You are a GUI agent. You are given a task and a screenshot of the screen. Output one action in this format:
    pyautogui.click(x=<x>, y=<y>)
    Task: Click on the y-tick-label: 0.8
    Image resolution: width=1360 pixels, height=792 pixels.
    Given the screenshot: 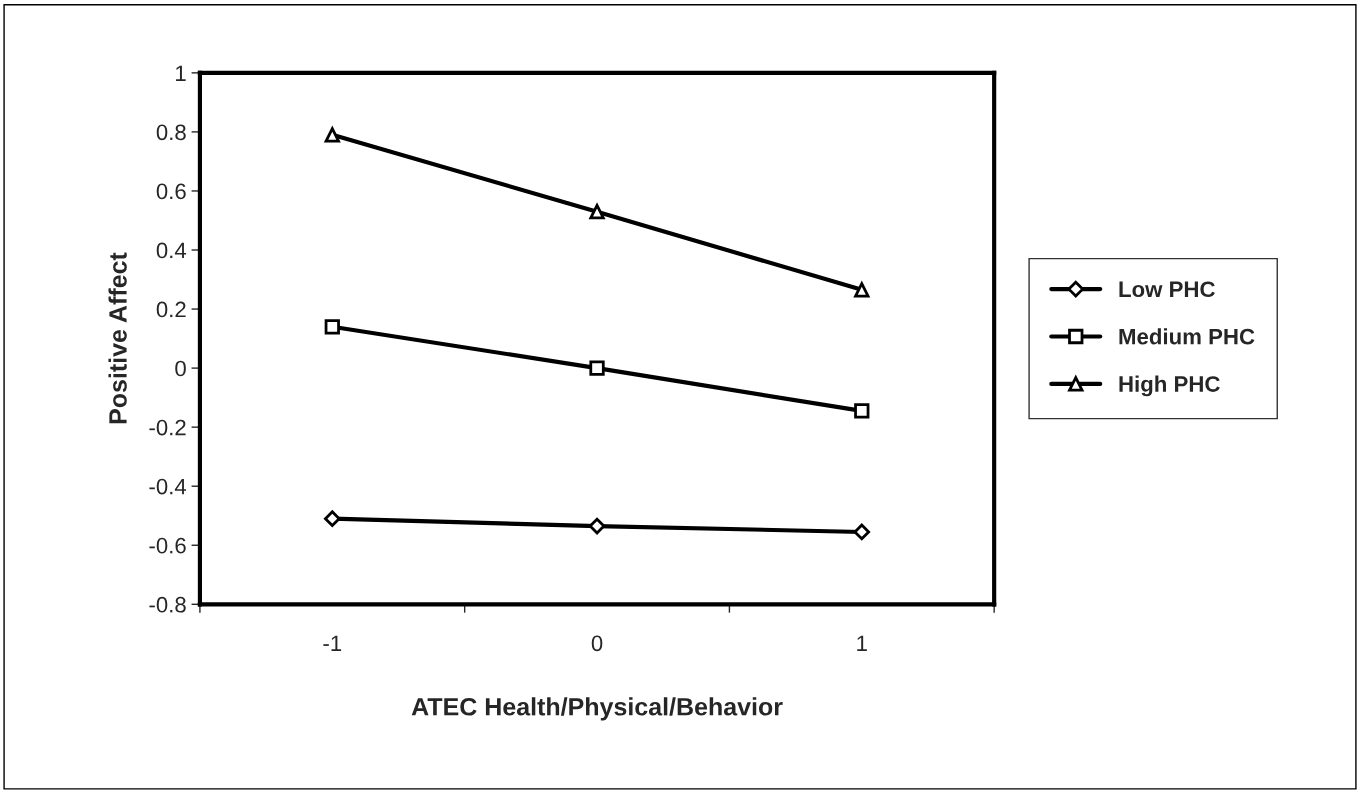 What is the action you would take?
    pyautogui.click(x=171, y=132)
    